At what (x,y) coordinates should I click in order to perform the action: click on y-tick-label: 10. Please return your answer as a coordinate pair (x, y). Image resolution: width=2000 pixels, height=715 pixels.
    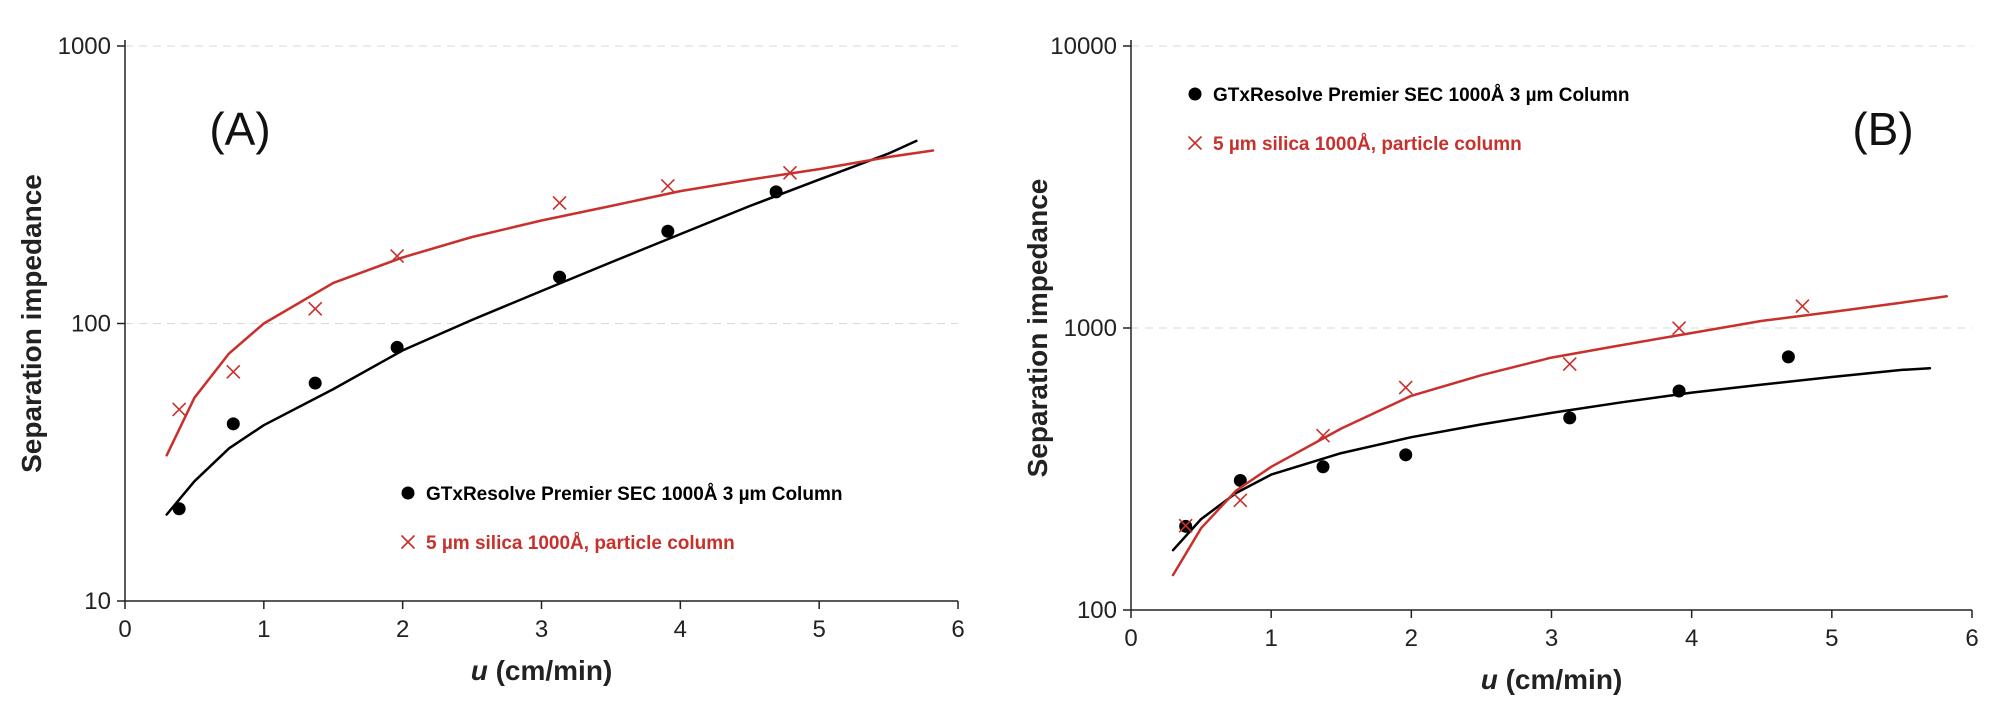
    Looking at the image, I should click on (97, 601).